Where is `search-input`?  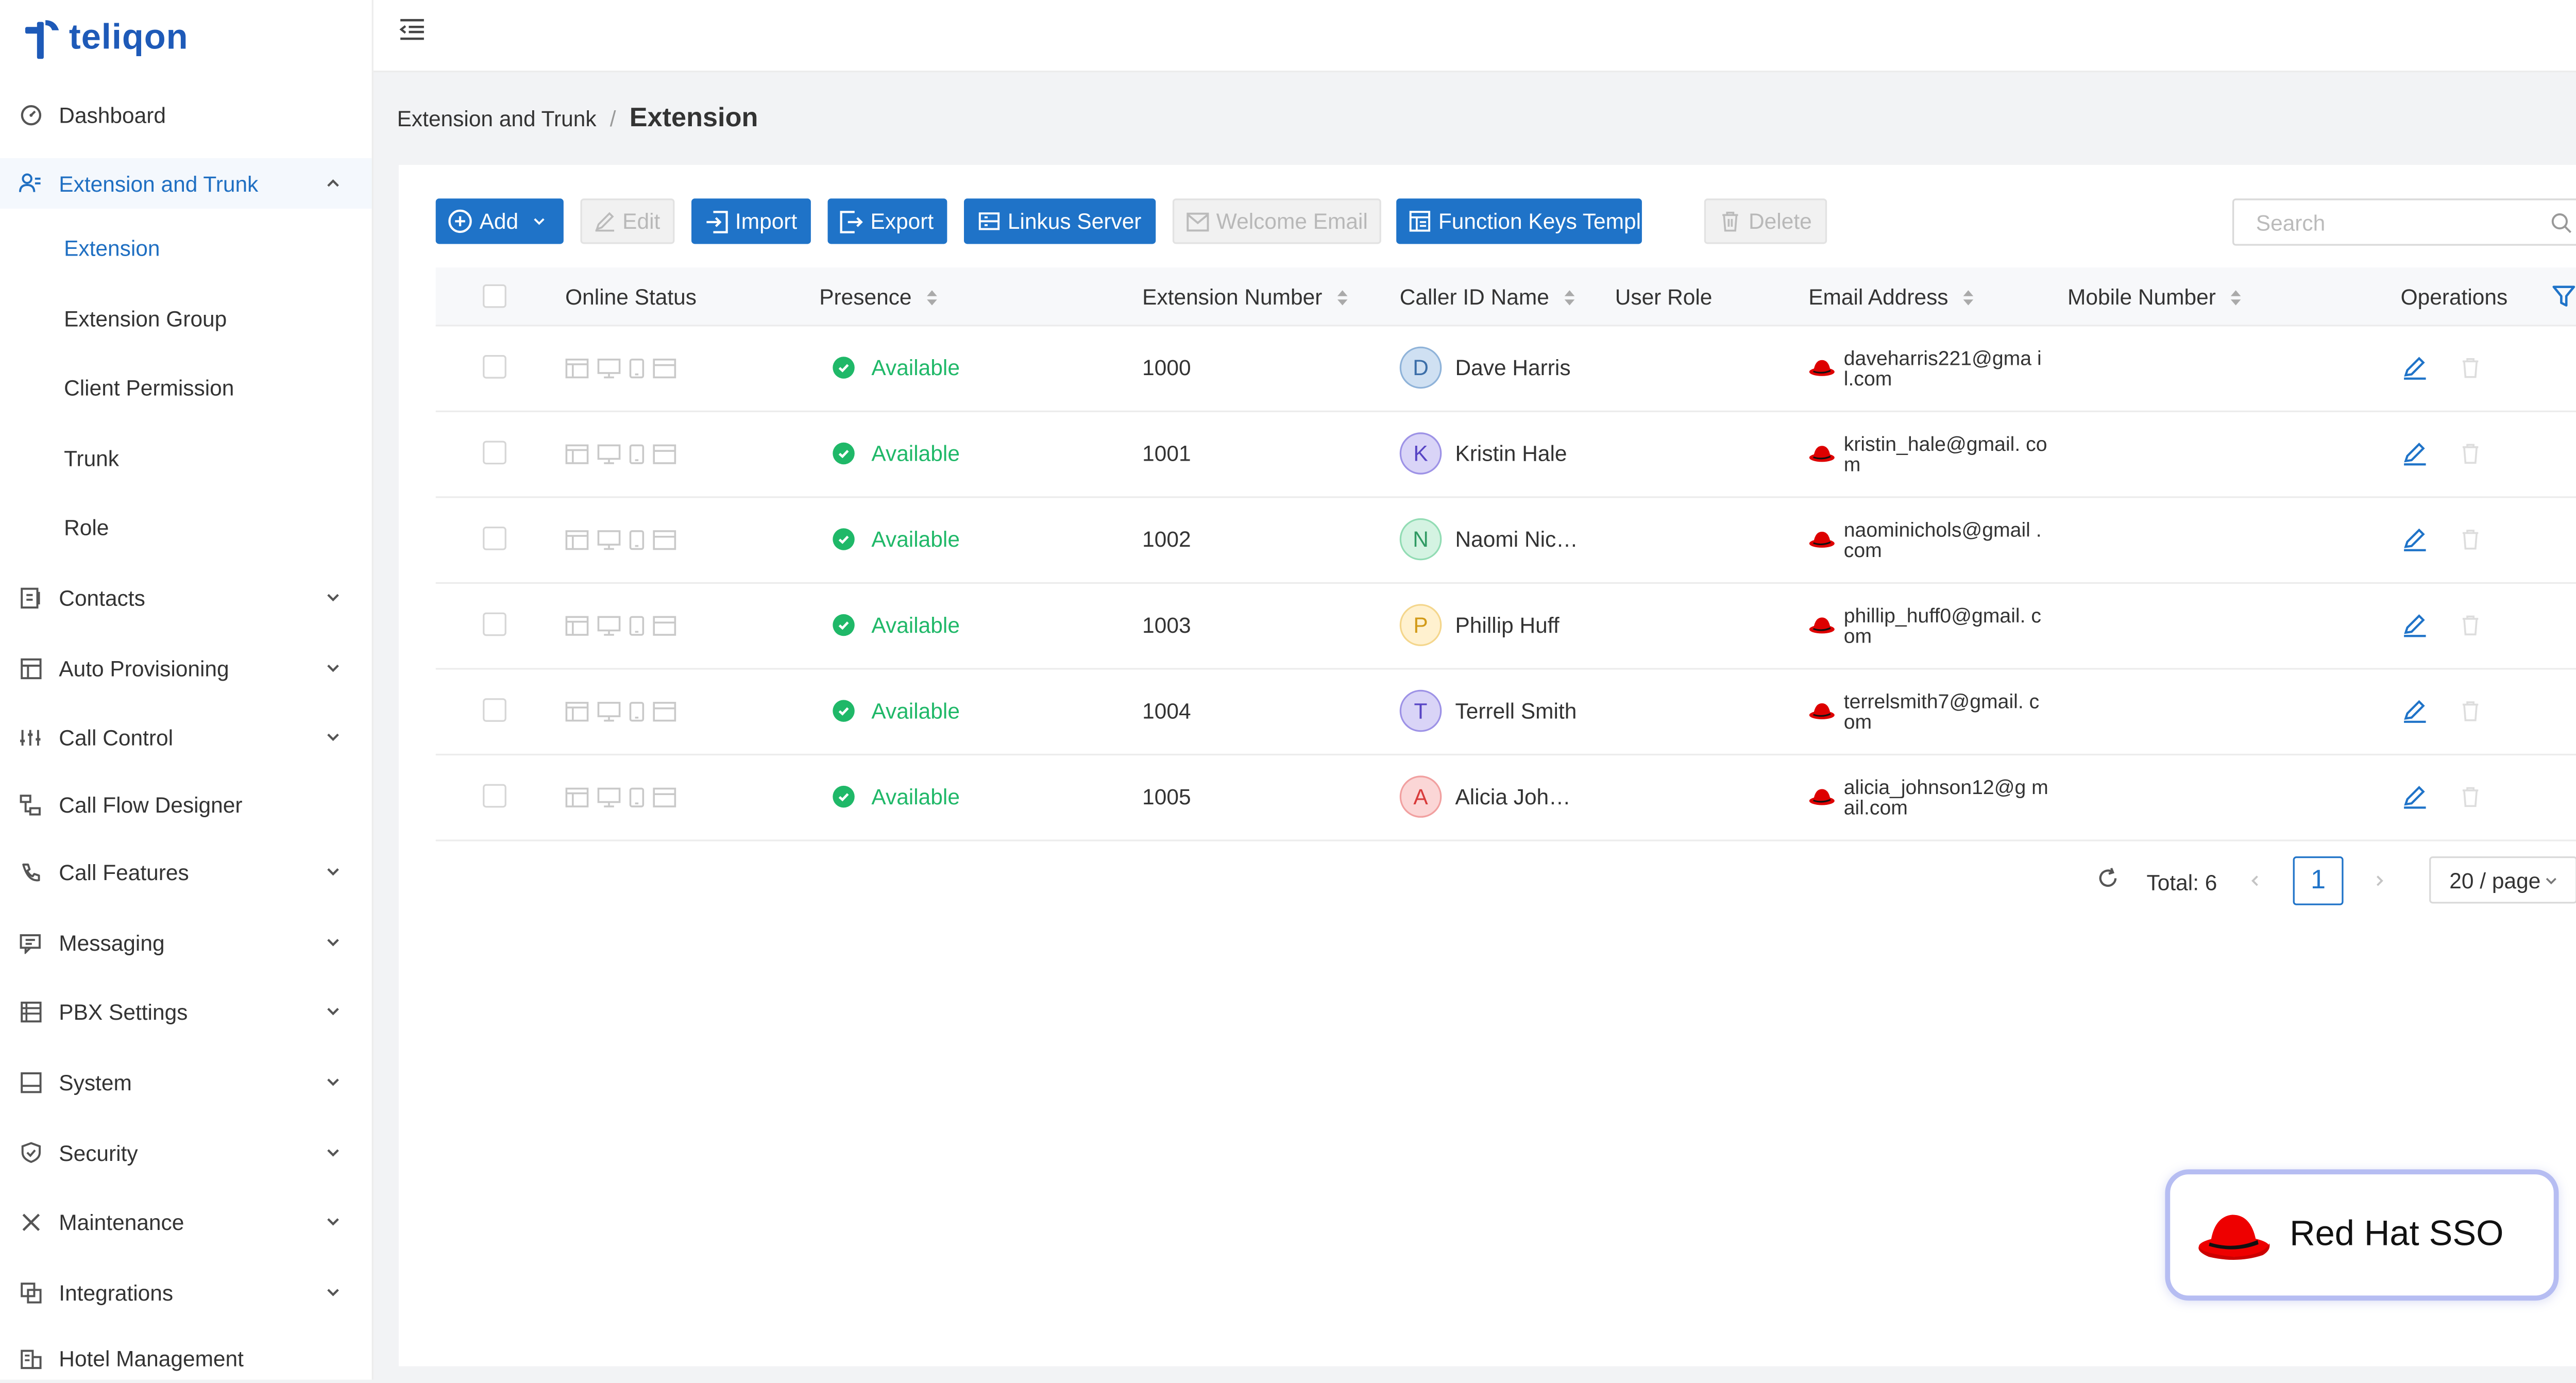 search-input is located at coordinates (2399, 223).